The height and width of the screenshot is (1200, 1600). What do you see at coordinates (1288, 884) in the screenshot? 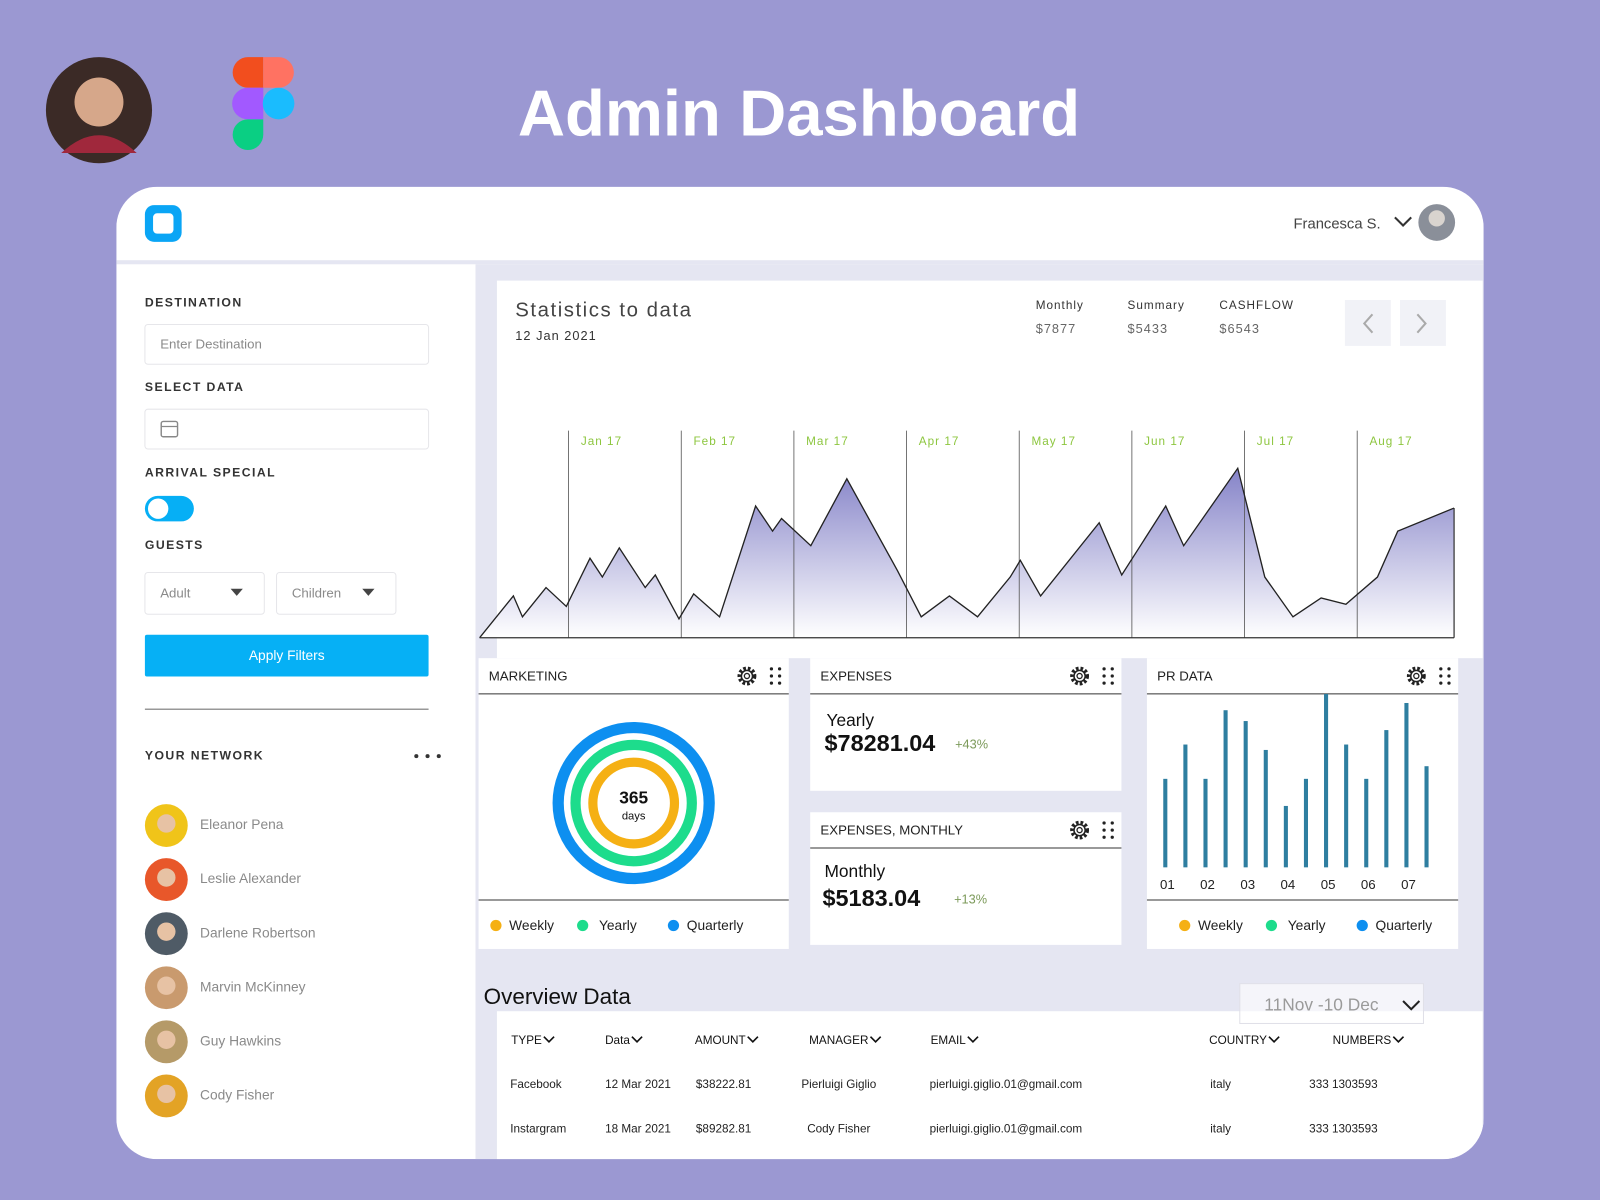
I see `x-tick-label: 04` at bounding box center [1288, 884].